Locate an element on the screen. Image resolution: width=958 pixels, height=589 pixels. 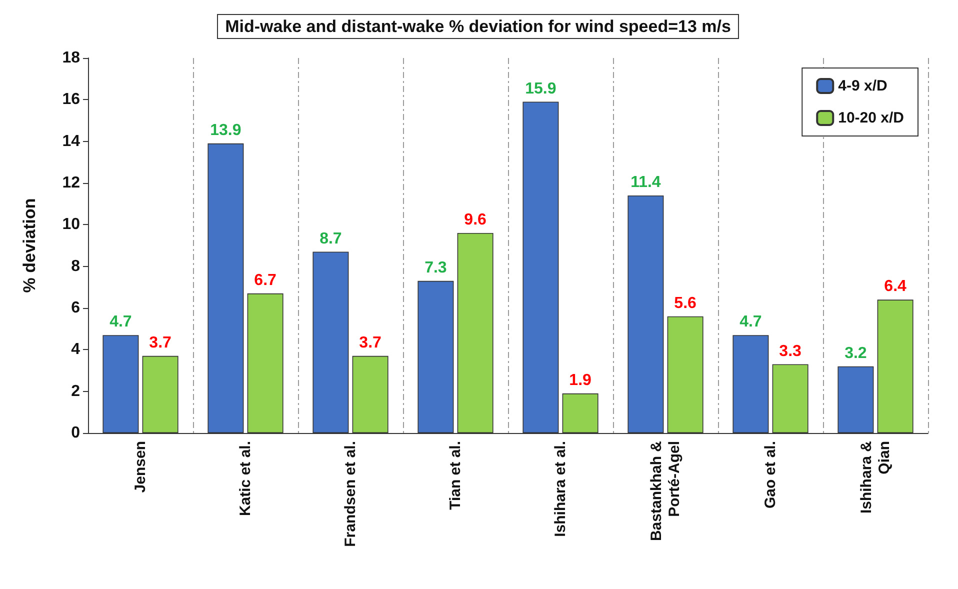
data-label: 5.6 is located at coordinates (685, 303).